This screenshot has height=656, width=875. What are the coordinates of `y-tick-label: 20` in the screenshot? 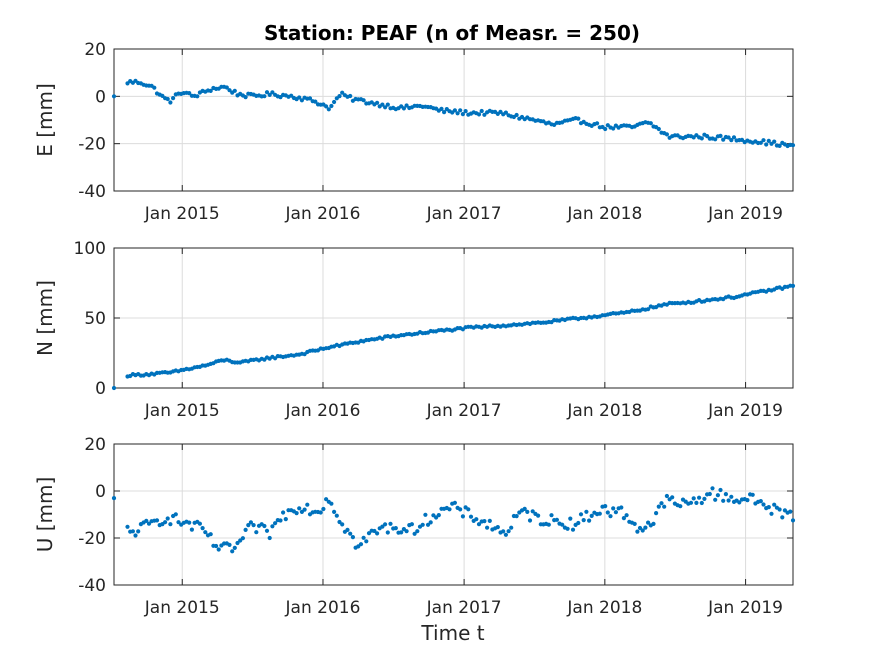 It's located at (95, 50).